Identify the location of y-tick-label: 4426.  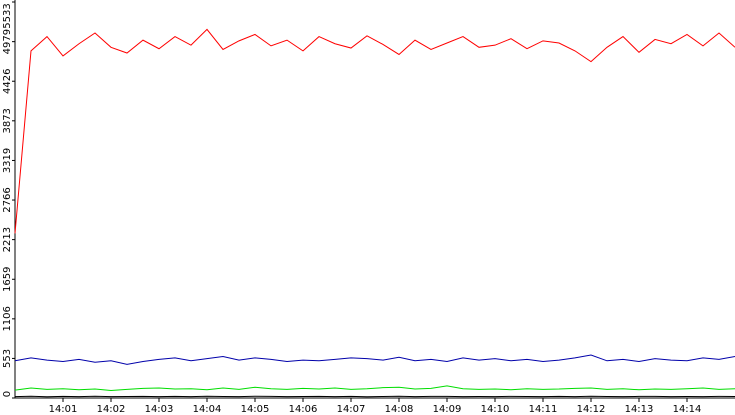
(7, 81).